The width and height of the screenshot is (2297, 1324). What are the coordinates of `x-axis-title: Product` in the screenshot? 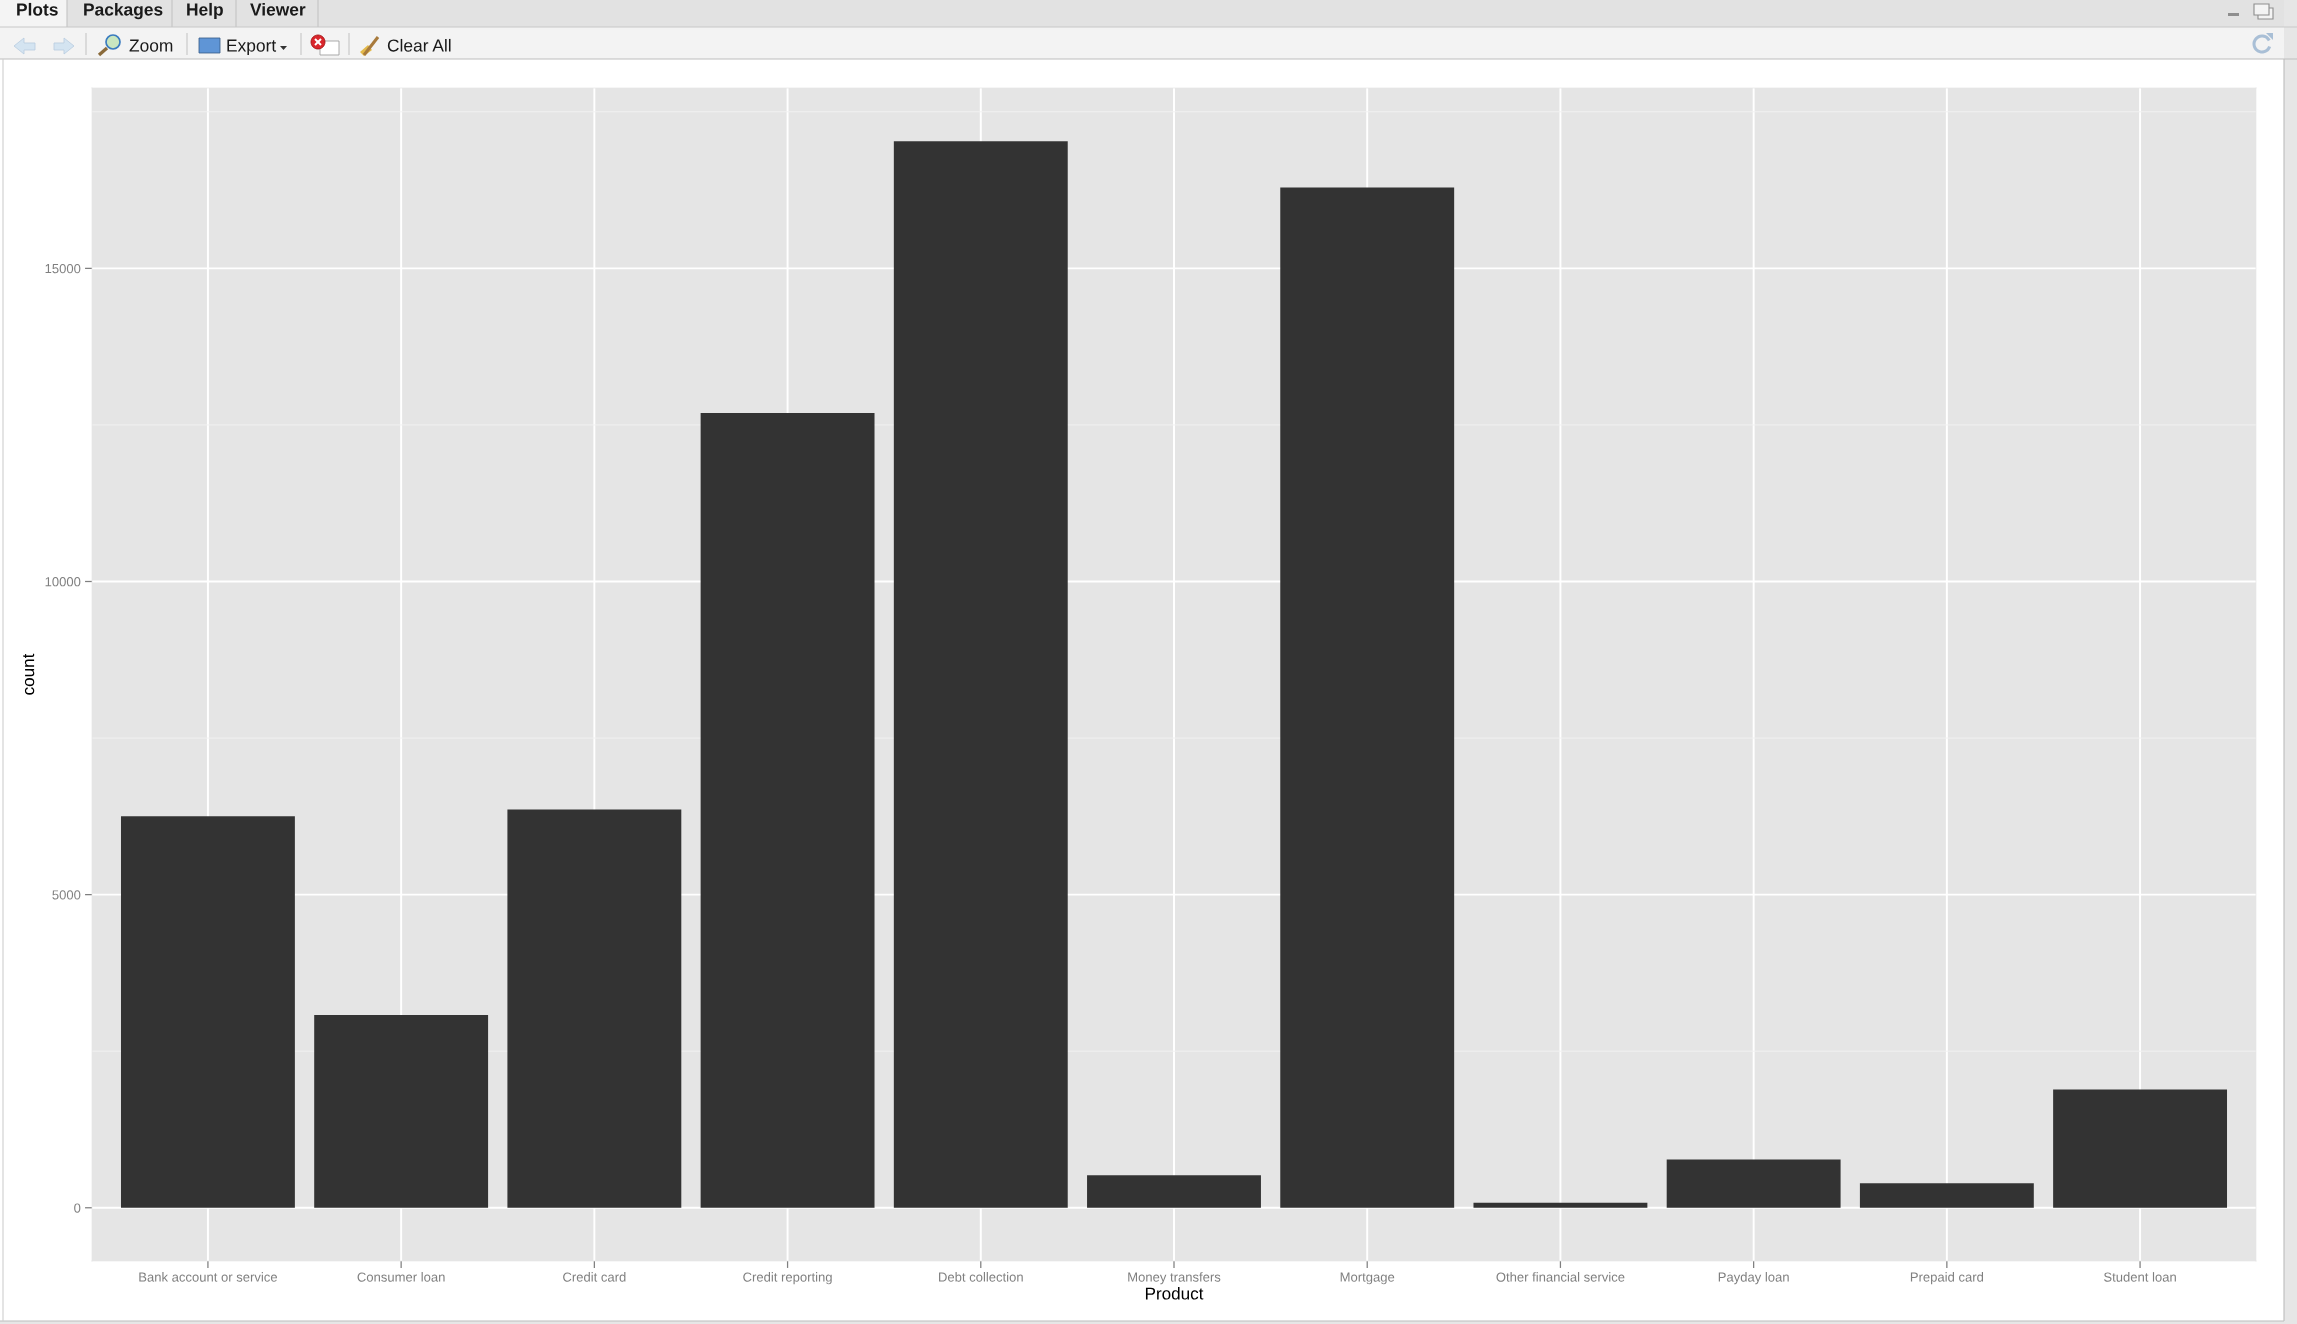 It's located at (1174, 1293).